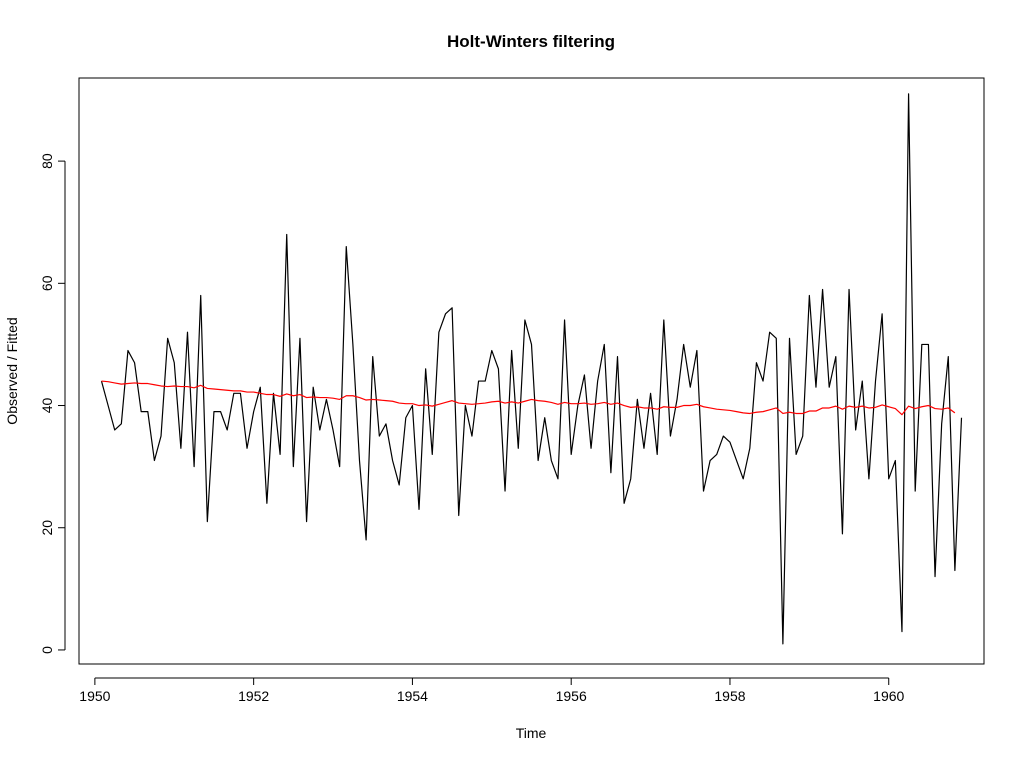 Image resolution: width=1024 pixels, height=762 pixels. I want to click on x-tick-label: 1958, so click(729, 696).